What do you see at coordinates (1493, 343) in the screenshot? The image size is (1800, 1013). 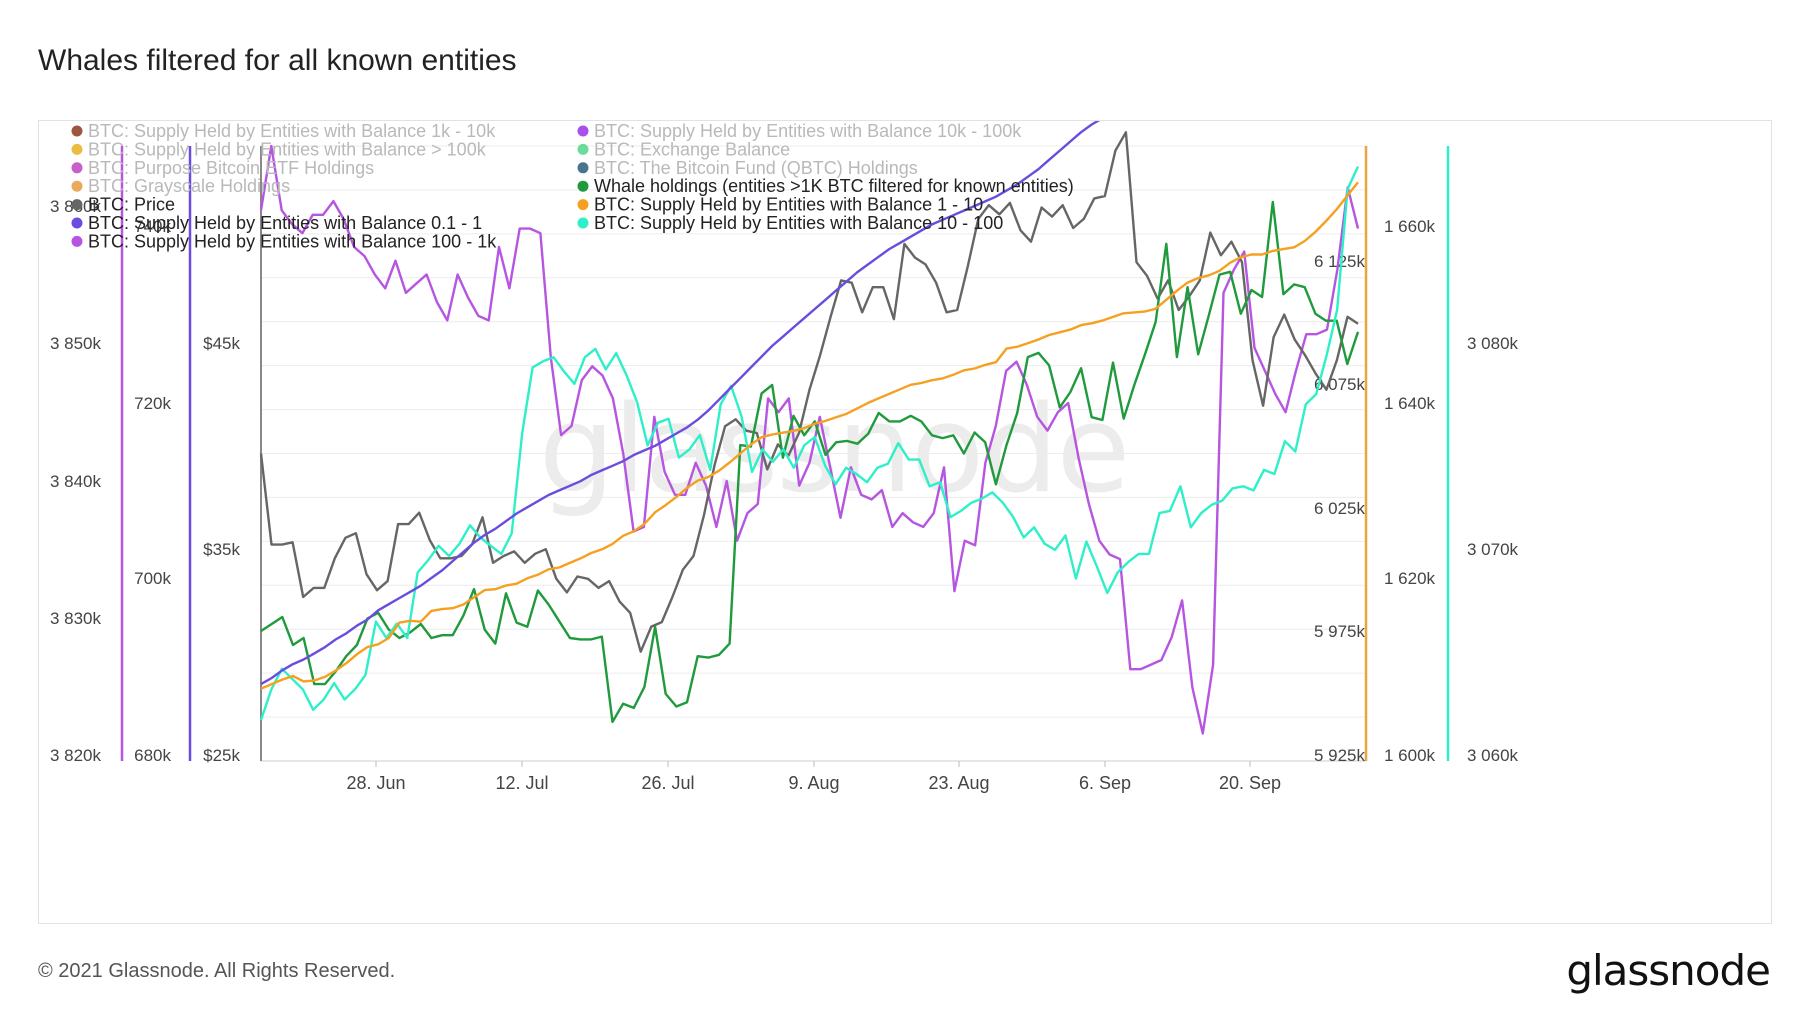 I see `y-tick-label: 3 080k` at bounding box center [1493, 343].